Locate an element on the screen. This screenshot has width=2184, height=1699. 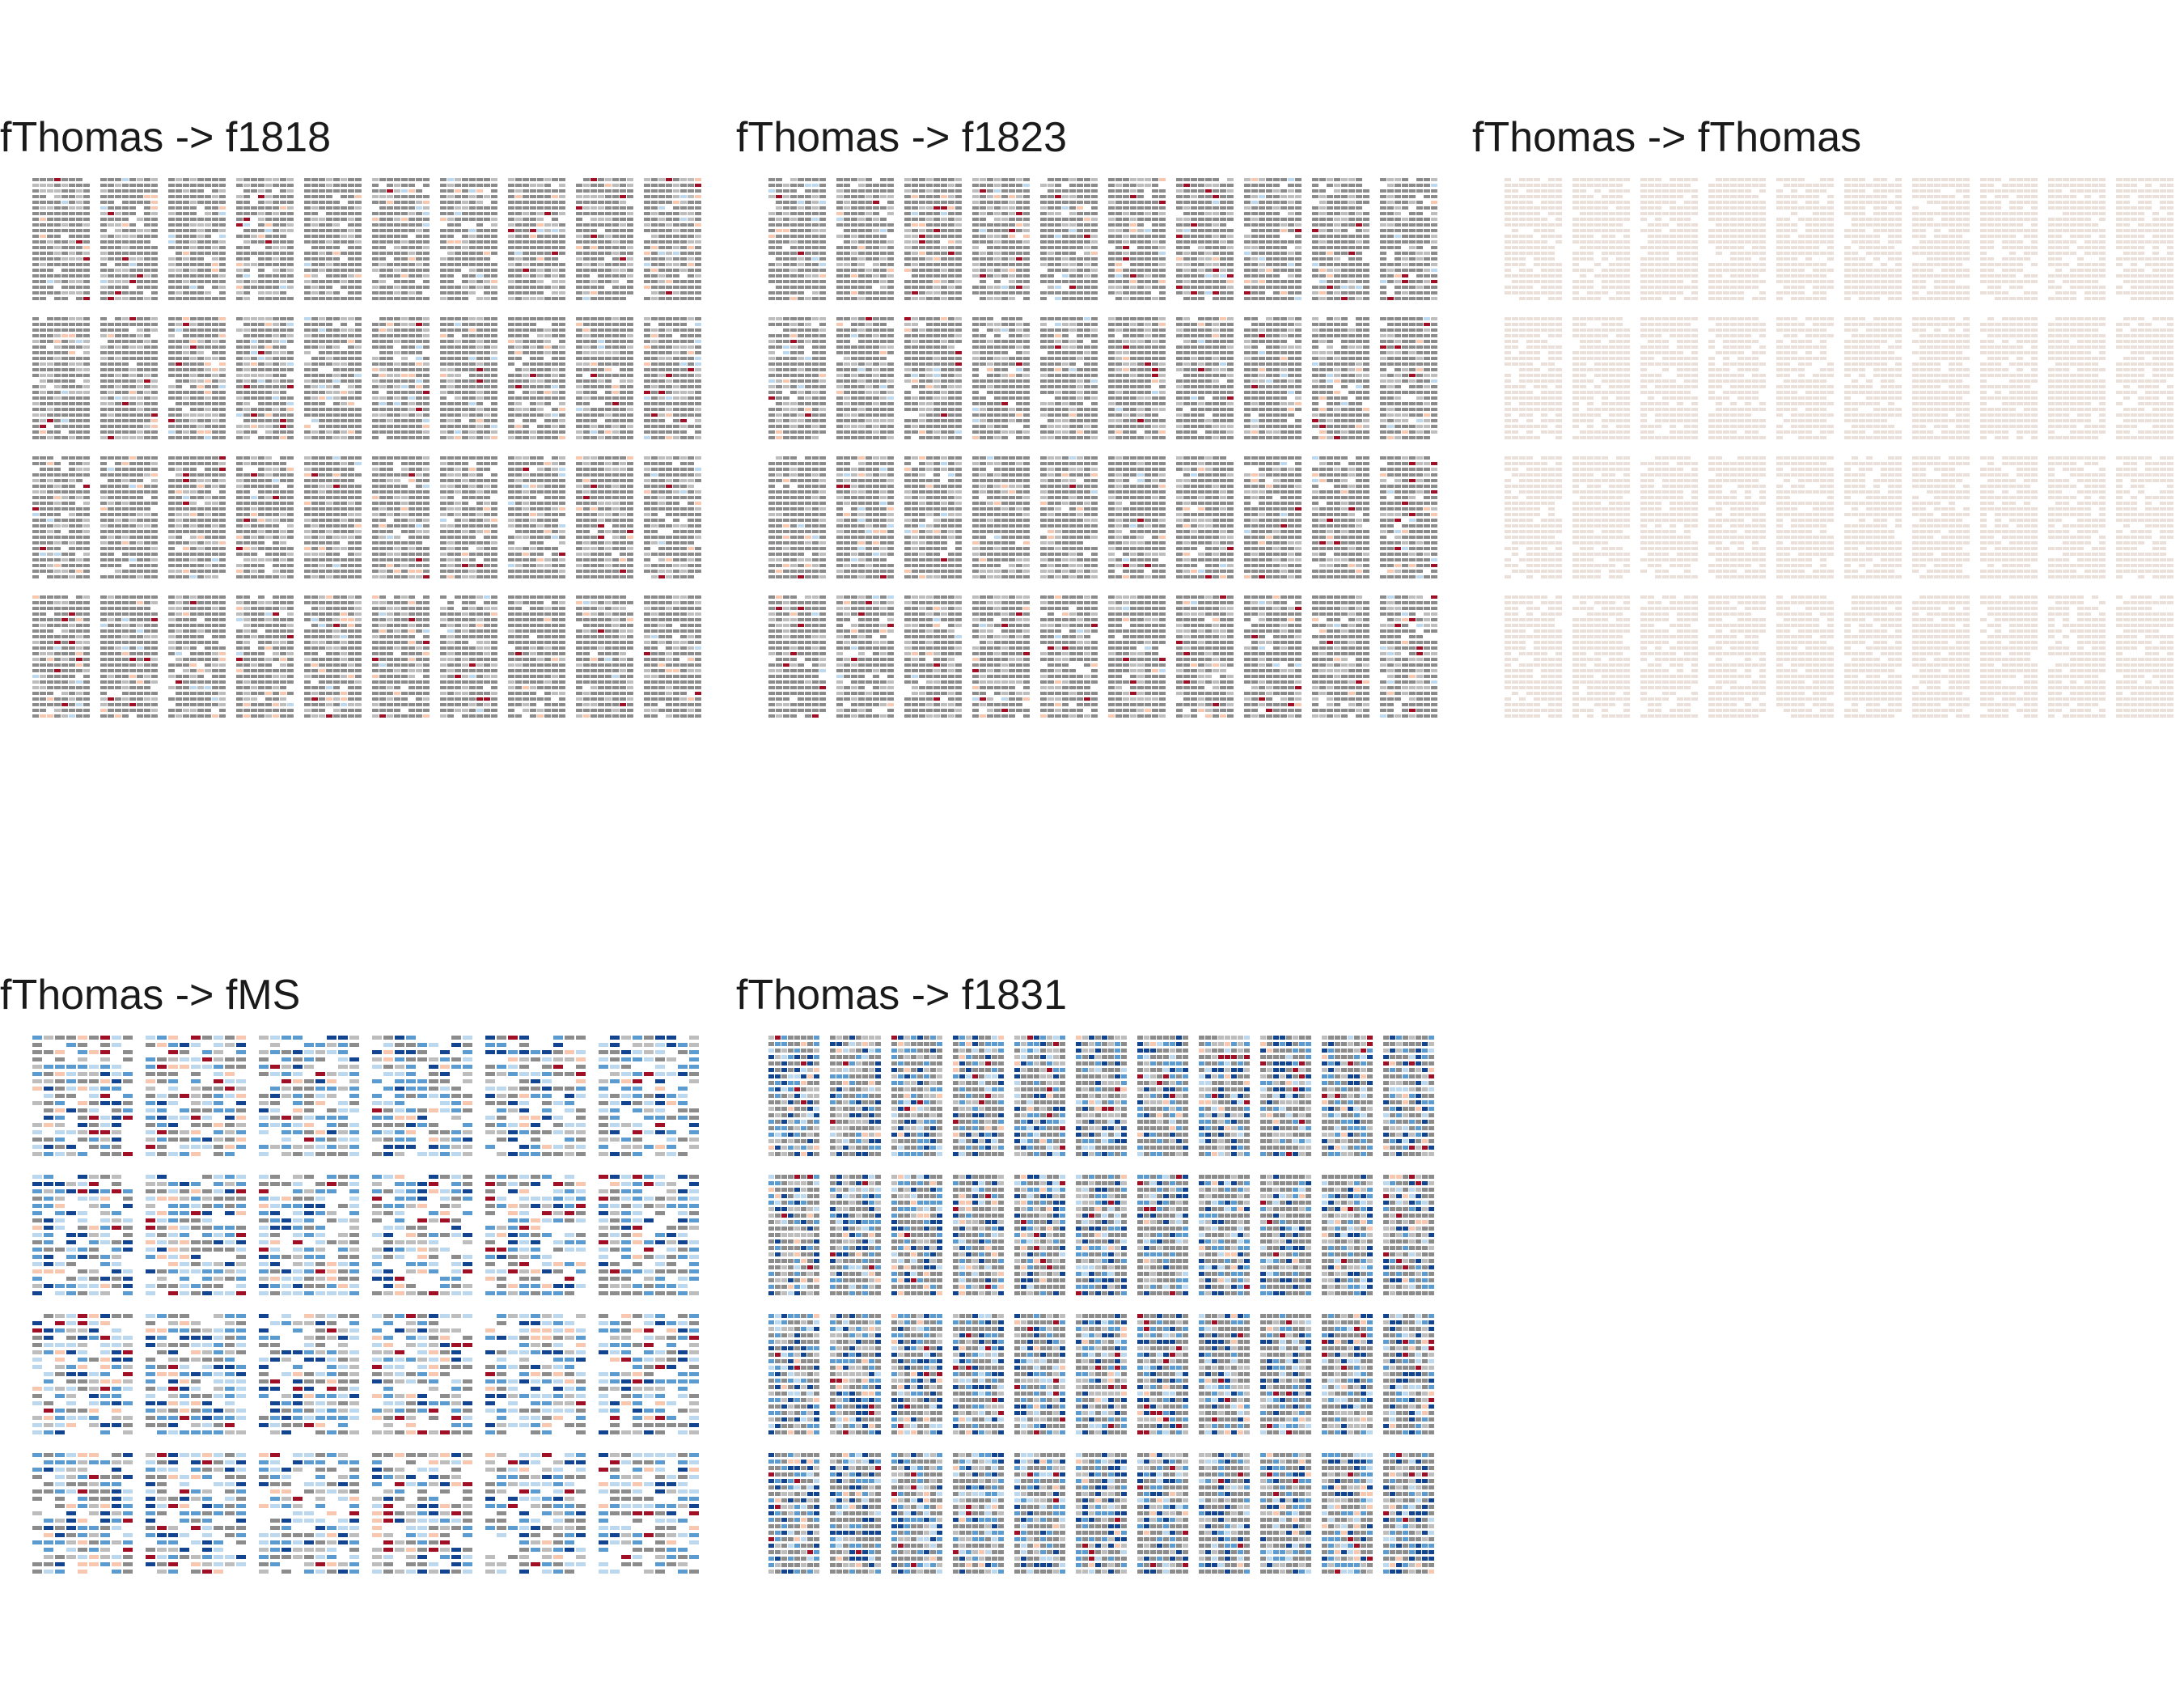
panel-title: fThomas -> f1818 is located at coordinates (165, 137).